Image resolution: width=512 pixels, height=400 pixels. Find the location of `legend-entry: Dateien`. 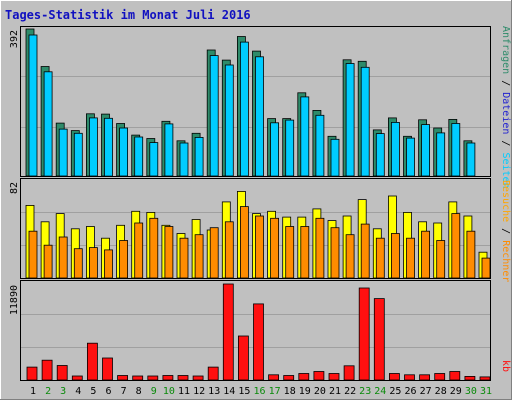

legend-entry: Dateien is located at coordinates (505, 113).